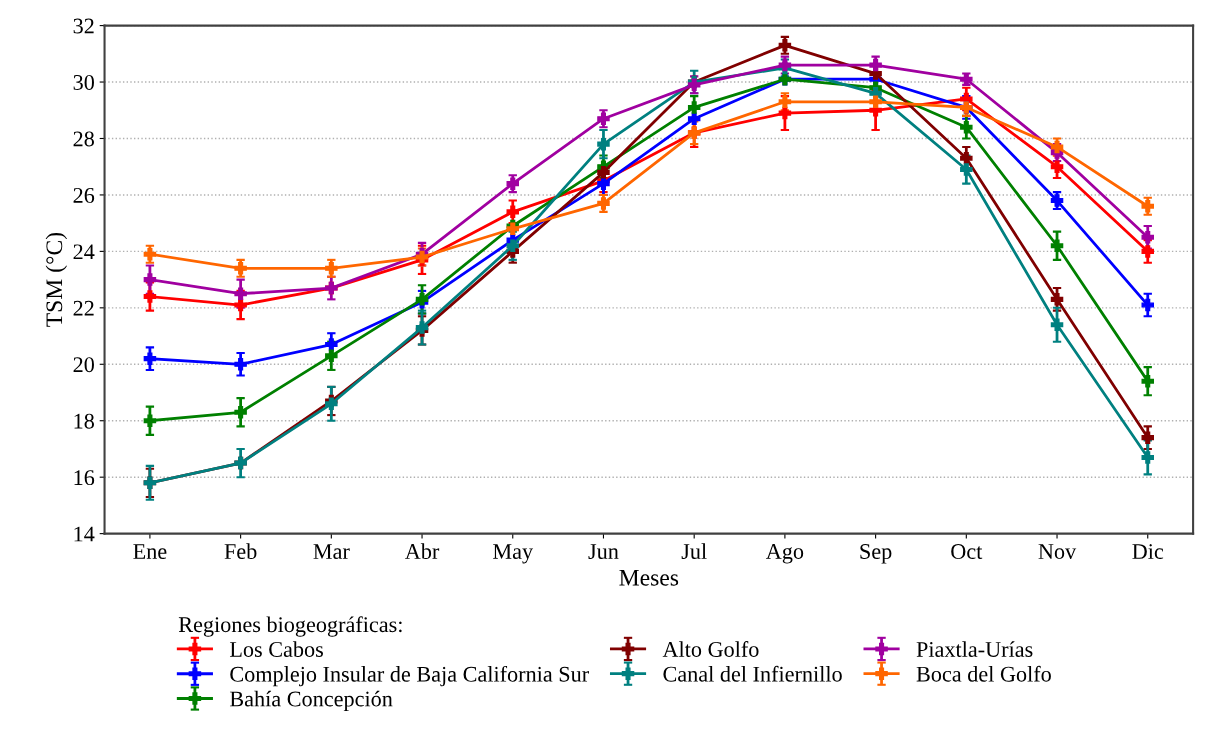 Image resolution: width=1230 pixels, height=731 pixels. What do you see at coordinates (83, 26) in the screenshot?
I see `y-tick-label: 32` at bounding box center [83, 26].